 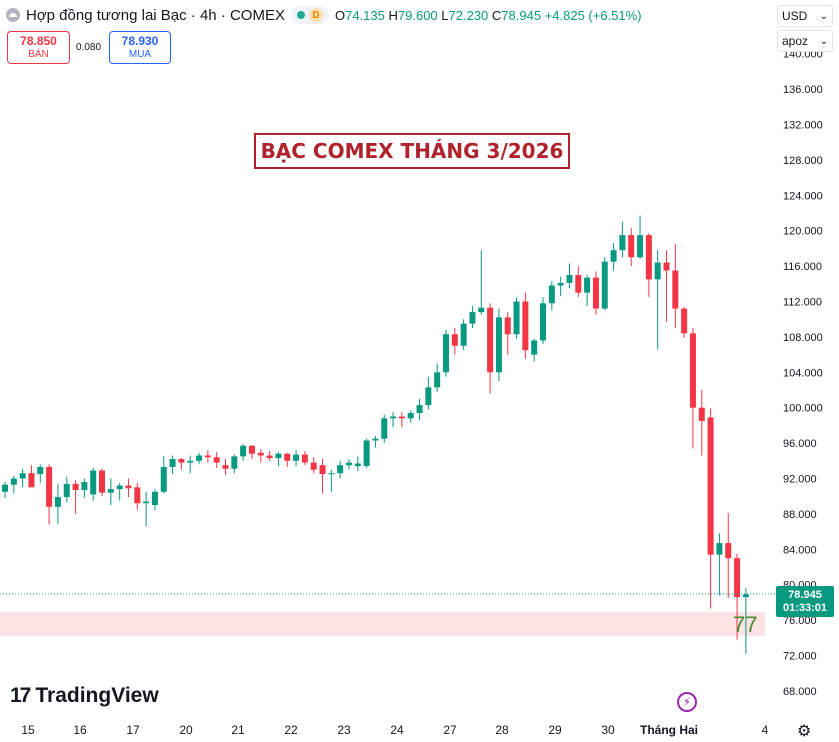 What do you see at coordinates (805, 601) in the screenshot?
I see `last-price-tag: 78.945 01:33:01` at bounding box center [805, 601].